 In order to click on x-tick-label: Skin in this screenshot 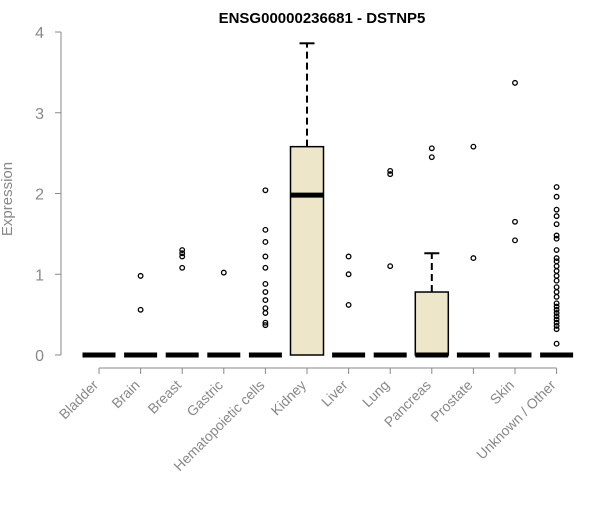, I will do `click(502, 392)`.